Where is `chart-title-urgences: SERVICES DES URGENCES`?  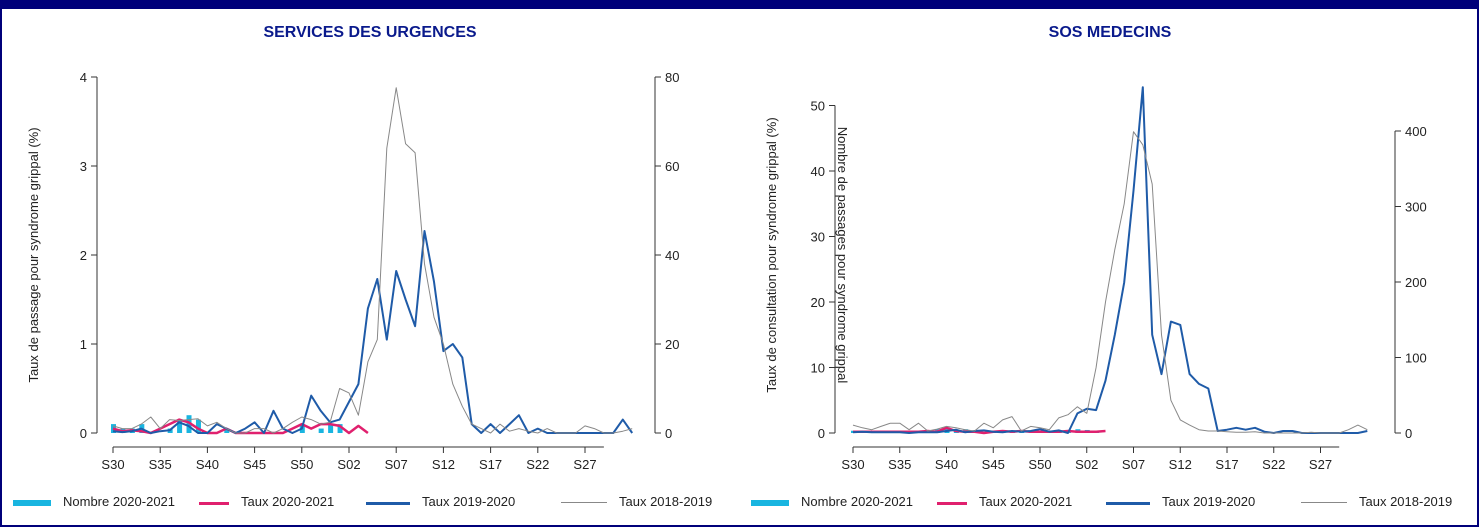
chart-title-urgences: SERVICES DES URGENCES is located at coordinates (370, 32).